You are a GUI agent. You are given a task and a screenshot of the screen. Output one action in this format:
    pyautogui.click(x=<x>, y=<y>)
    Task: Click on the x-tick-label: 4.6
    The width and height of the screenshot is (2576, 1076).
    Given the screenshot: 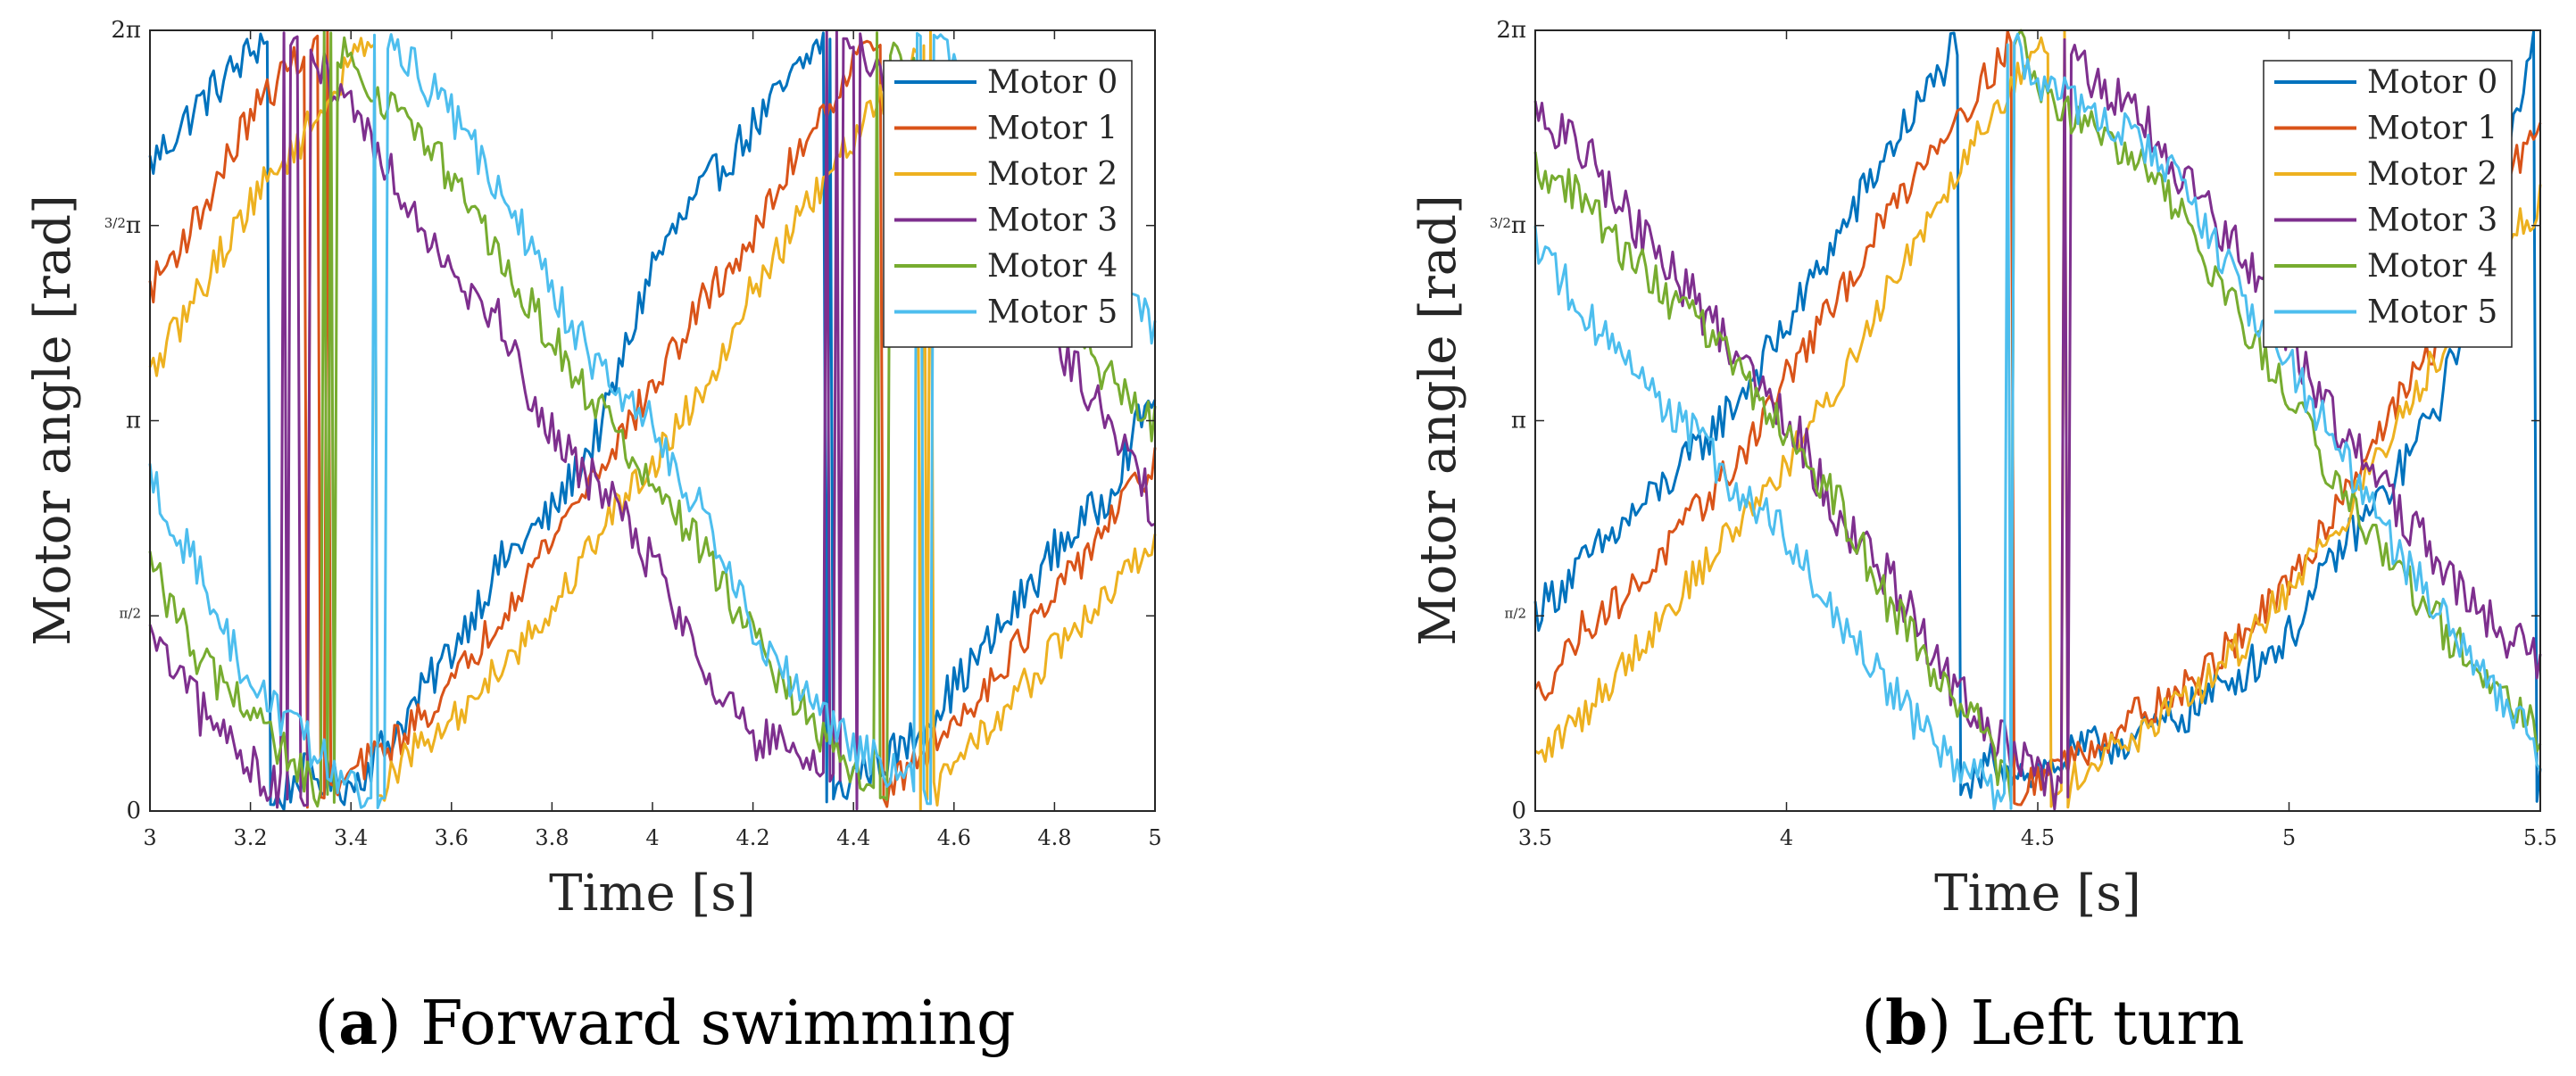 What is the action you would take?
    pyautogui.click(x=954, y=837)
    